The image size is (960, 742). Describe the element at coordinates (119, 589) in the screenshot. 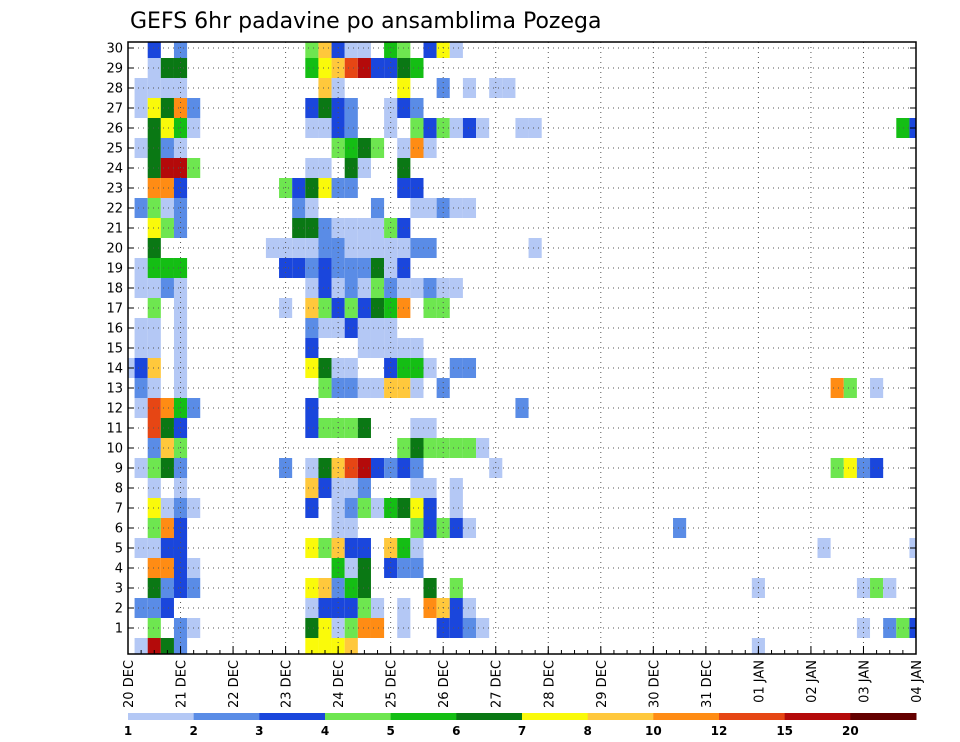

I see `y-tick-label: 3` at that location.